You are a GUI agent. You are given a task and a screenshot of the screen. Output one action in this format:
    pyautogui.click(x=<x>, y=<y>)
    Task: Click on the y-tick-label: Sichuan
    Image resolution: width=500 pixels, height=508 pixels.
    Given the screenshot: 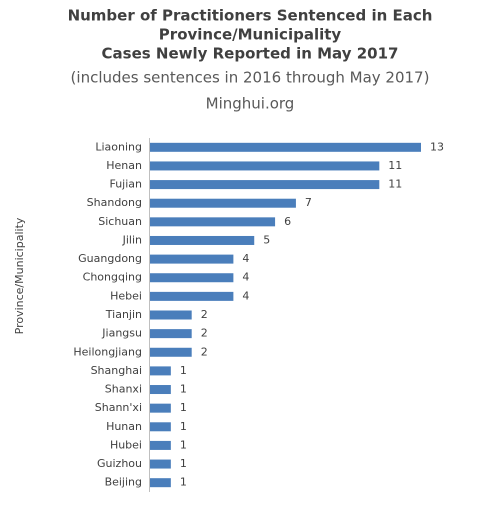 What is the action you would take?
    pyautogui.click(x=120, y=221)
    